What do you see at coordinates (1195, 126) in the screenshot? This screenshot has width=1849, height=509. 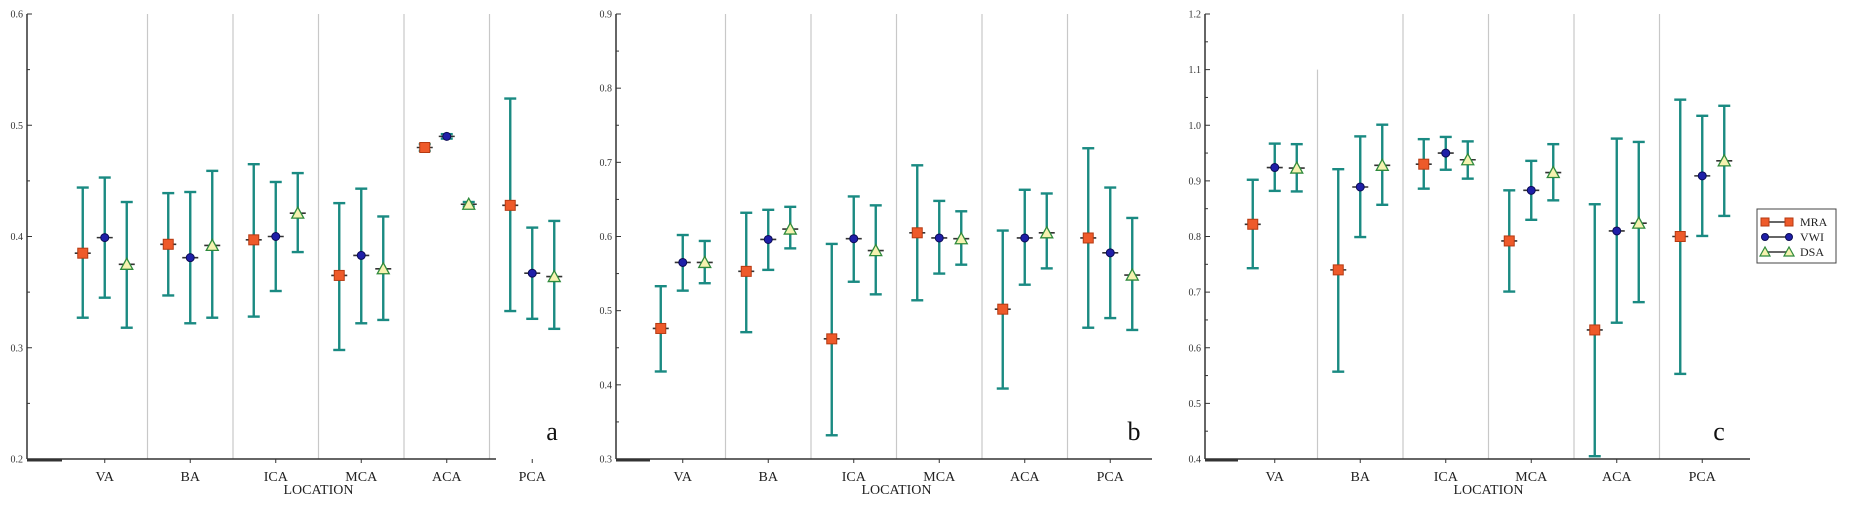 I see `y-tick-label: 1.0` at bounding box center [1195, 126].